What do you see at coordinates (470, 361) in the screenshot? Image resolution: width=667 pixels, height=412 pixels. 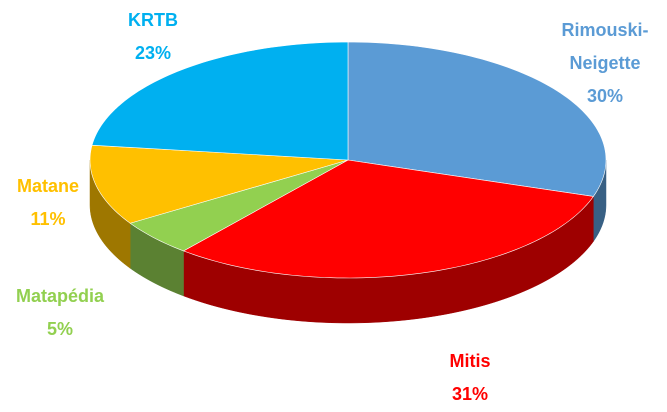 I see `category-name: Mitis` at bounding box center [470, 361].